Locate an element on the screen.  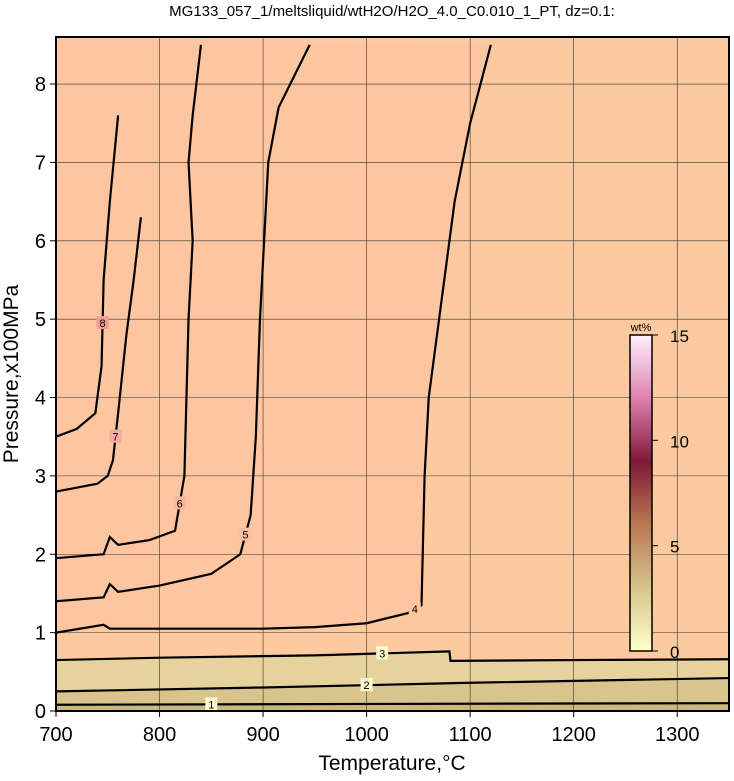
contour-label: 2 is located at coordinates (367, 686).